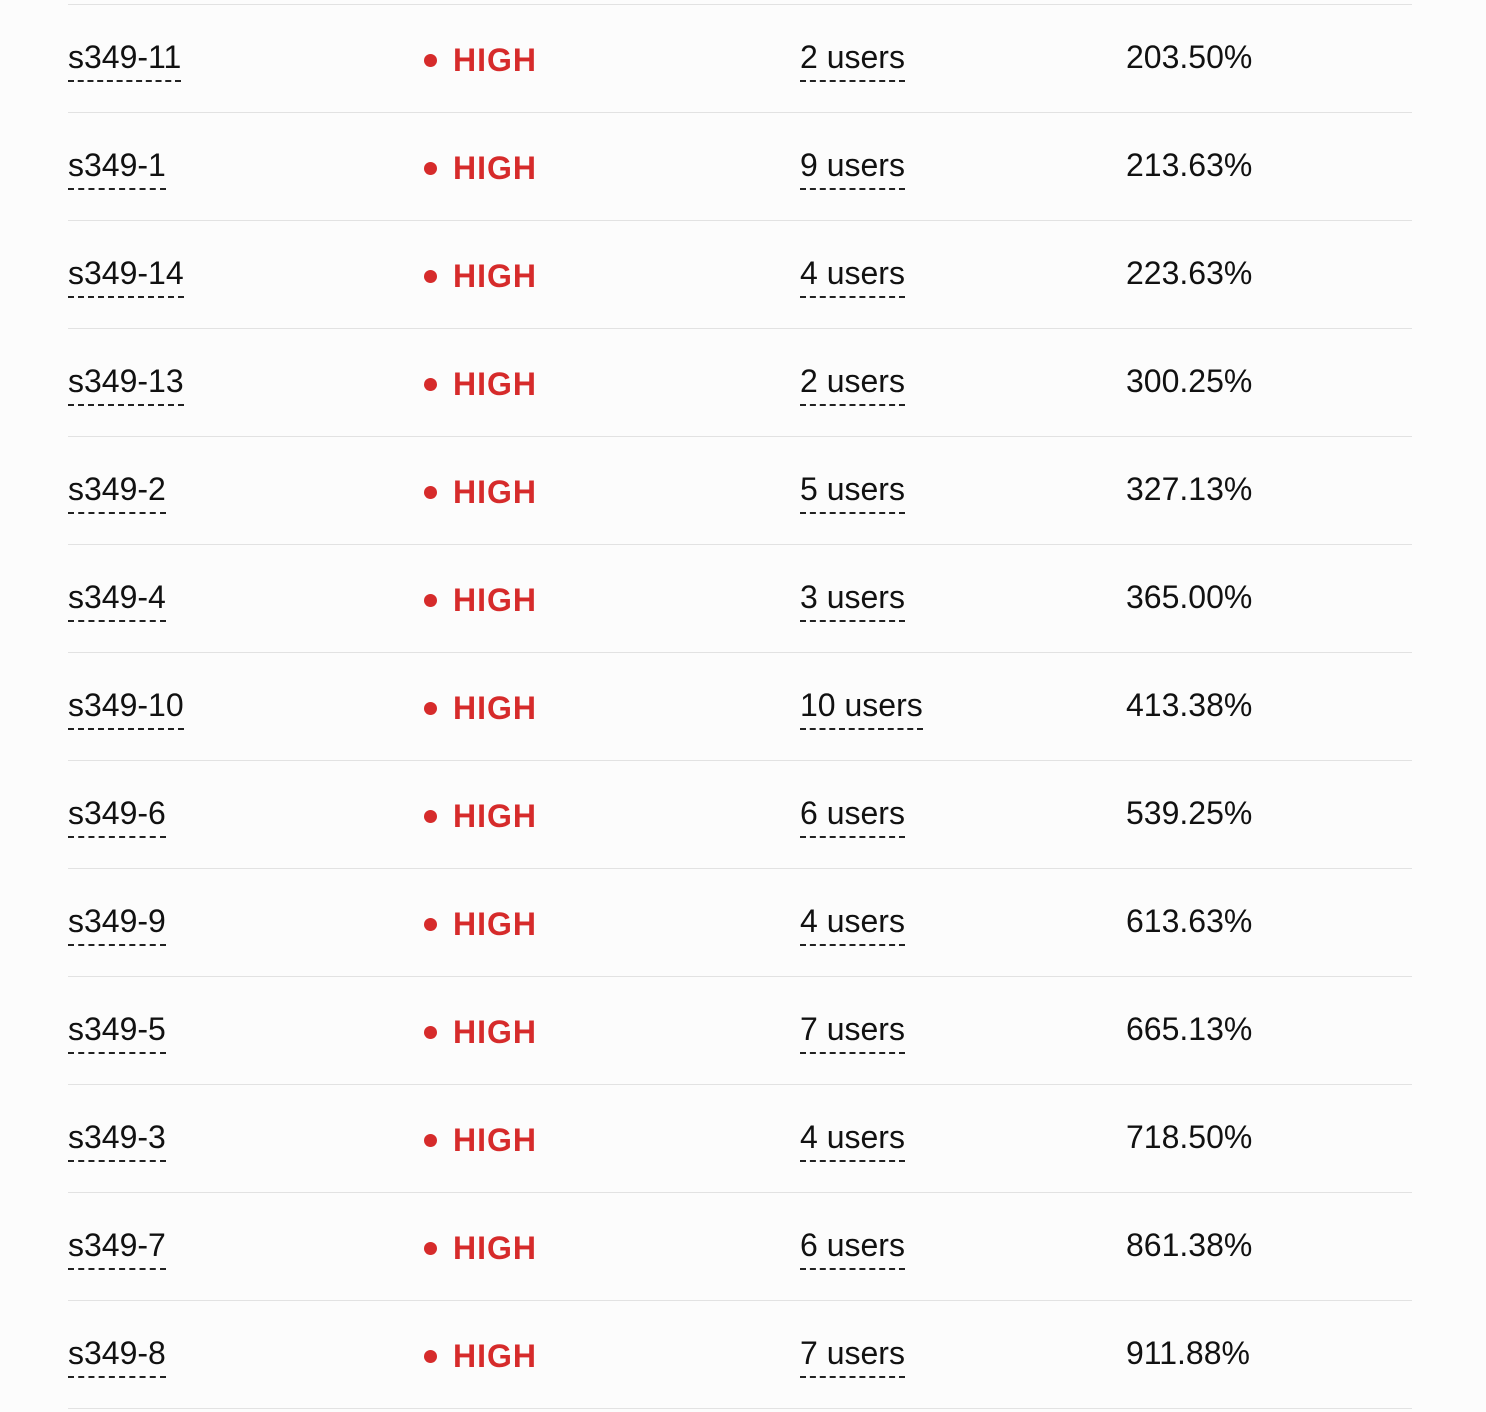 Image resolution: width=1486 pixels, height=1412 pixels. What do you see at coordinates (1189, 813) in the screenshot?
I see `percentage-value: 539.25%` at bounding box center [1189, 813].